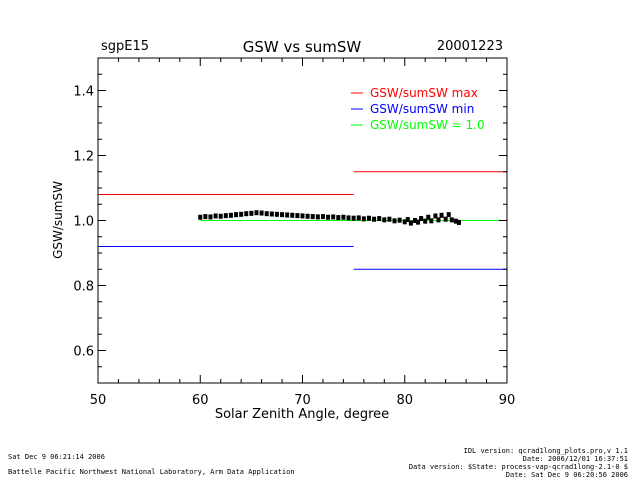 This screenshot has height=480, width=640. I want to click on x-tick-label: 70, so click(302, 400).